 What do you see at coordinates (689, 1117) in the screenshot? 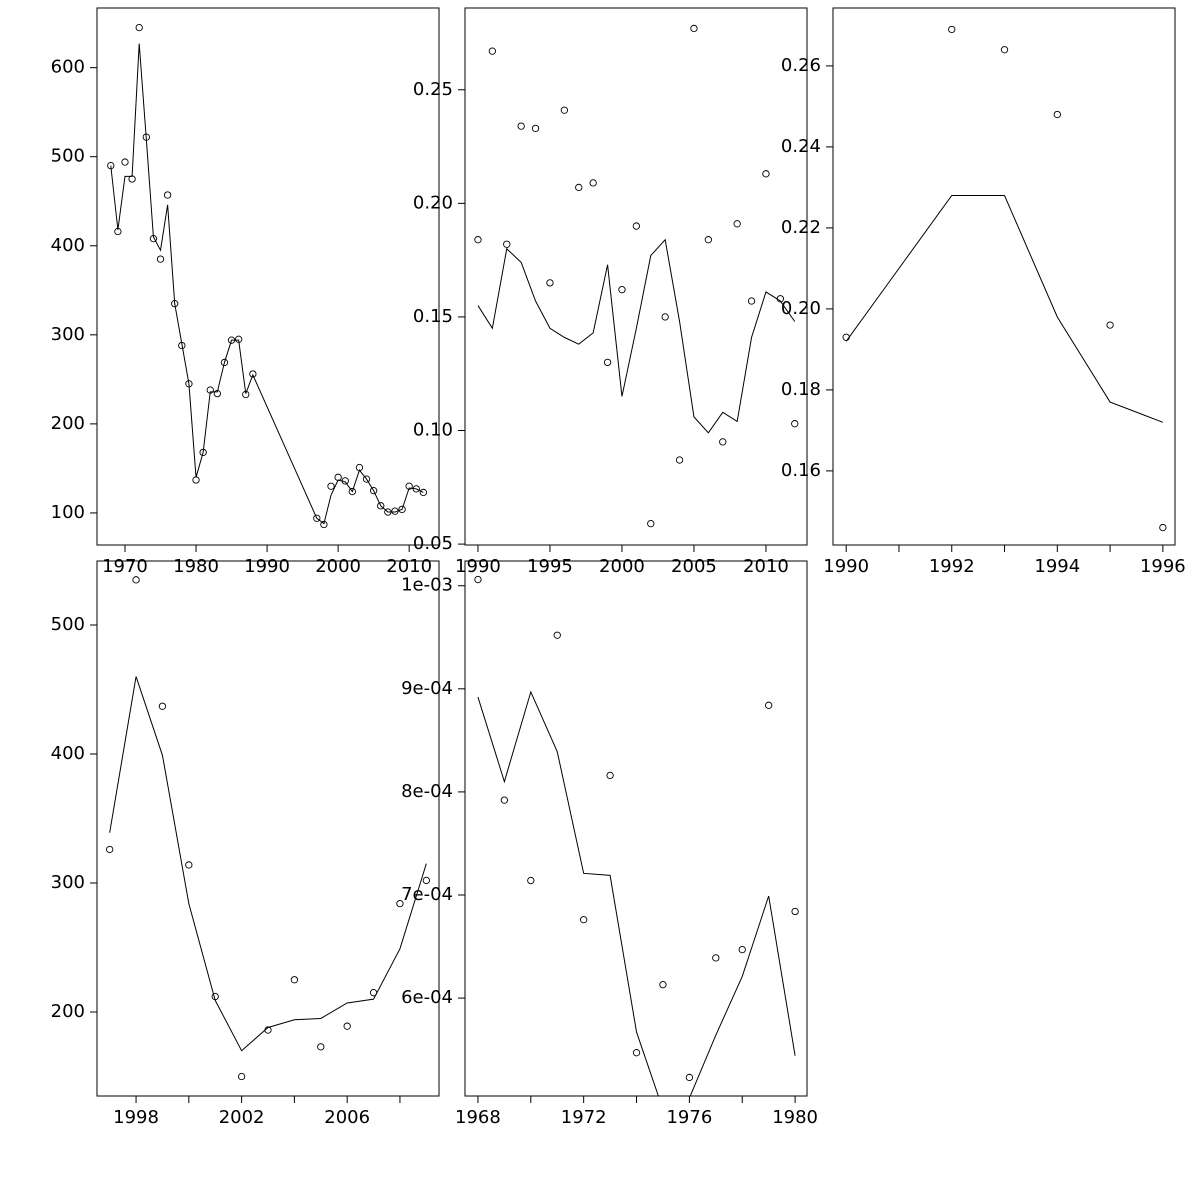
I see `x-tick-label: 1976` at bounding box center [689, 1117].